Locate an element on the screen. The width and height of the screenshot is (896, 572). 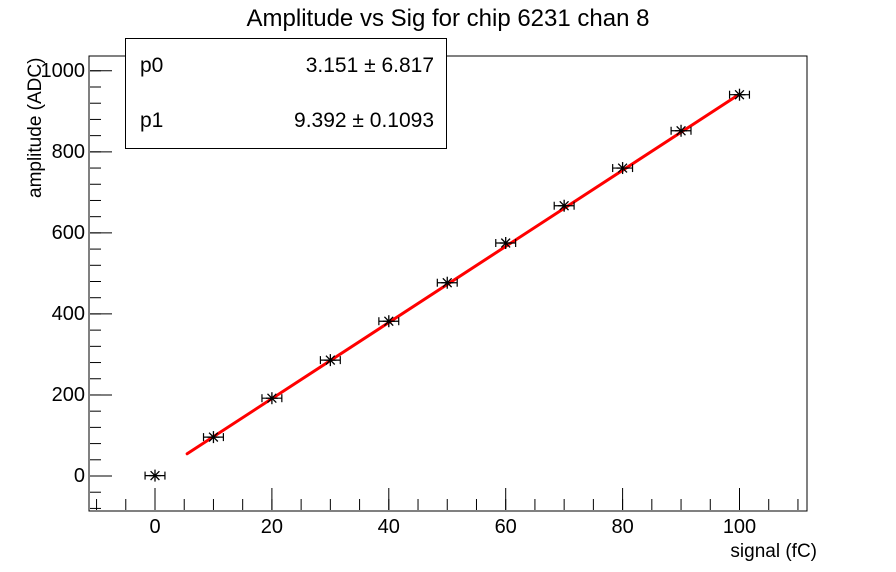
stats-row-p0: p0 3.151 ± 6.817 is located at coordinates (286, 66).